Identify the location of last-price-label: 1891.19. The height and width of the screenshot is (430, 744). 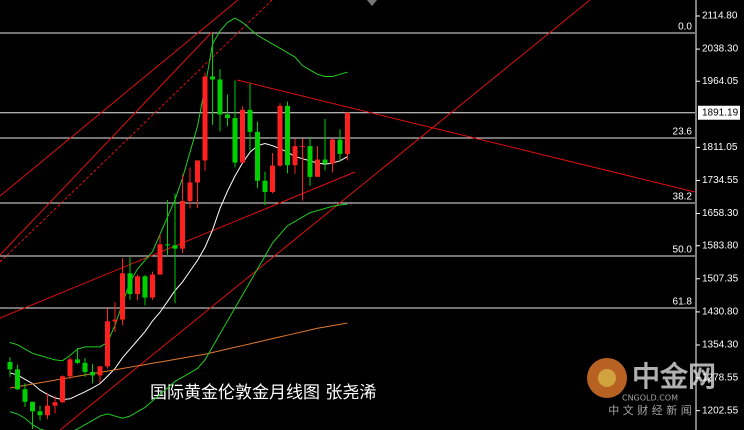
(720, 112).